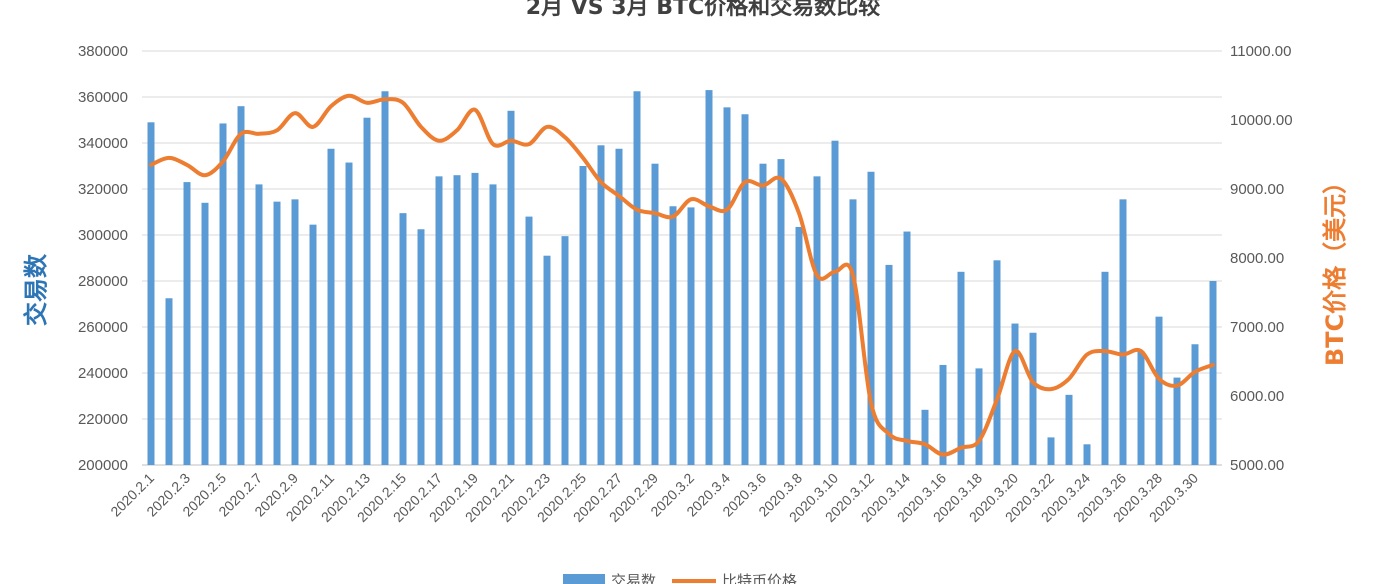  What do you see at coordinates (103, 143) in the screenshot?
I see `y-tick-label: 340000` at bounding box center [103, 143].